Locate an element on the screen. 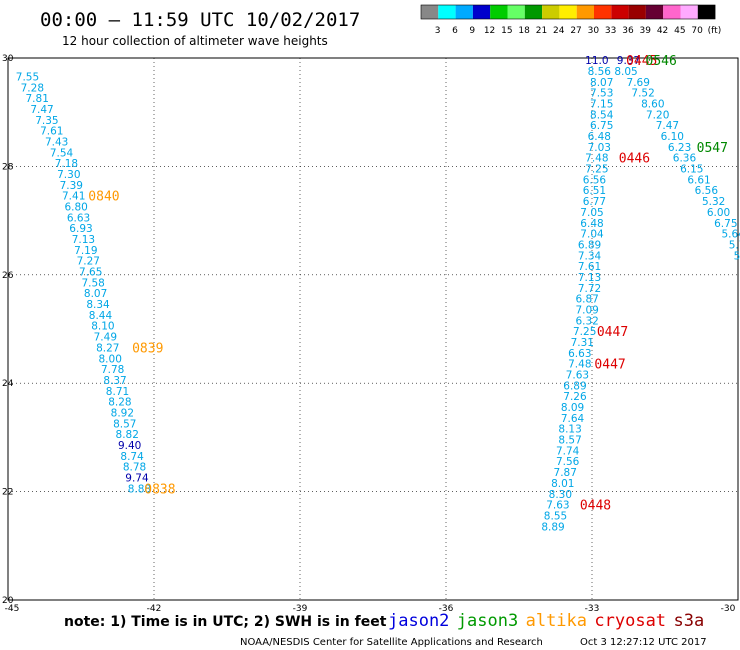 This screenshot has height=650, width=740. wave-height-label: 7.81 is located at coordinates (37, 99).